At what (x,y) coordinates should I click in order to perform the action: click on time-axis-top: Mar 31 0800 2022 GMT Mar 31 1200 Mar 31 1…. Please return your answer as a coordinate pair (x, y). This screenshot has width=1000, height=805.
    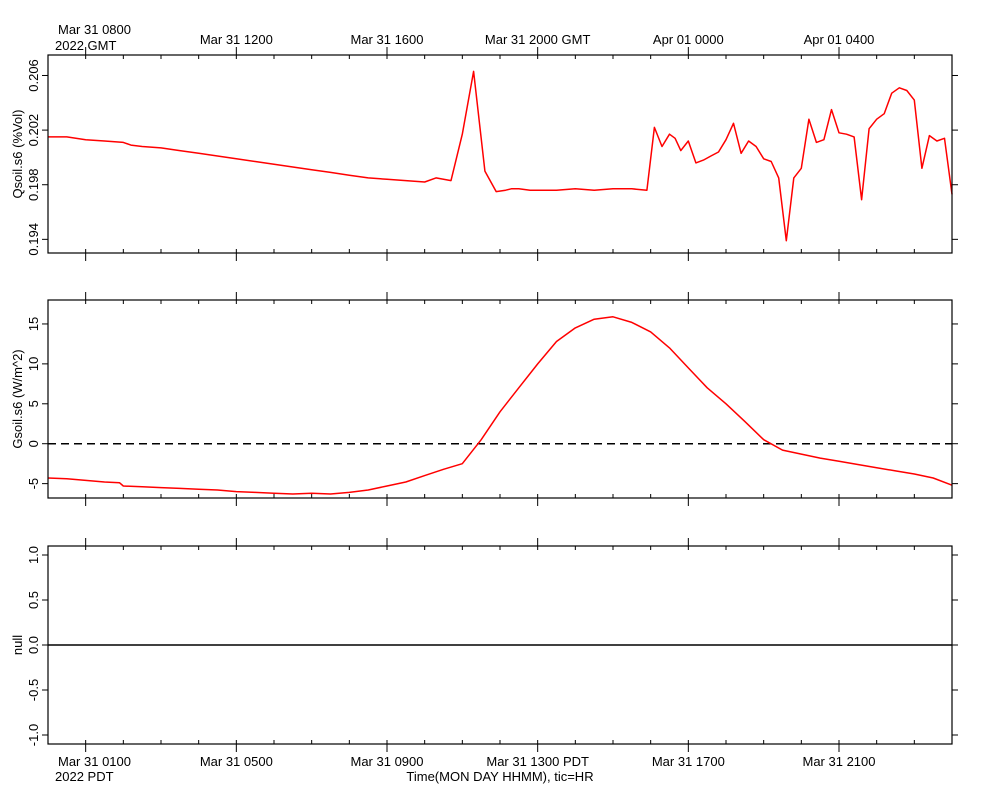
    Looking at the image, I should click on (464, 37).